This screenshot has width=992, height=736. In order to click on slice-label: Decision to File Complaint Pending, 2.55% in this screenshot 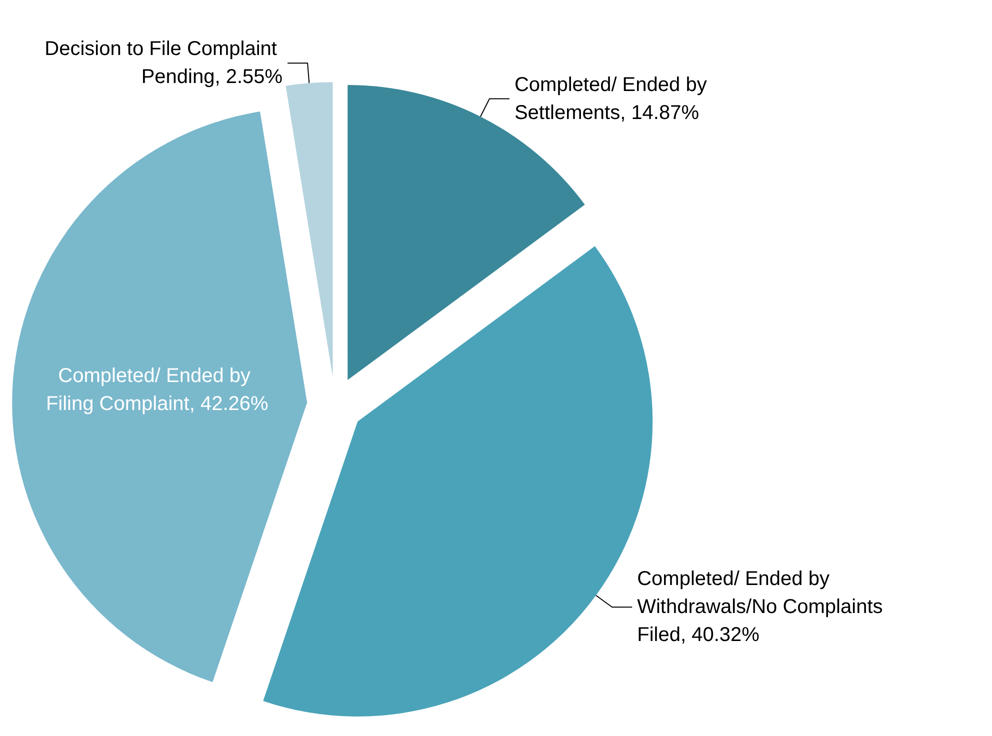, I will do `click(163, 63)`.